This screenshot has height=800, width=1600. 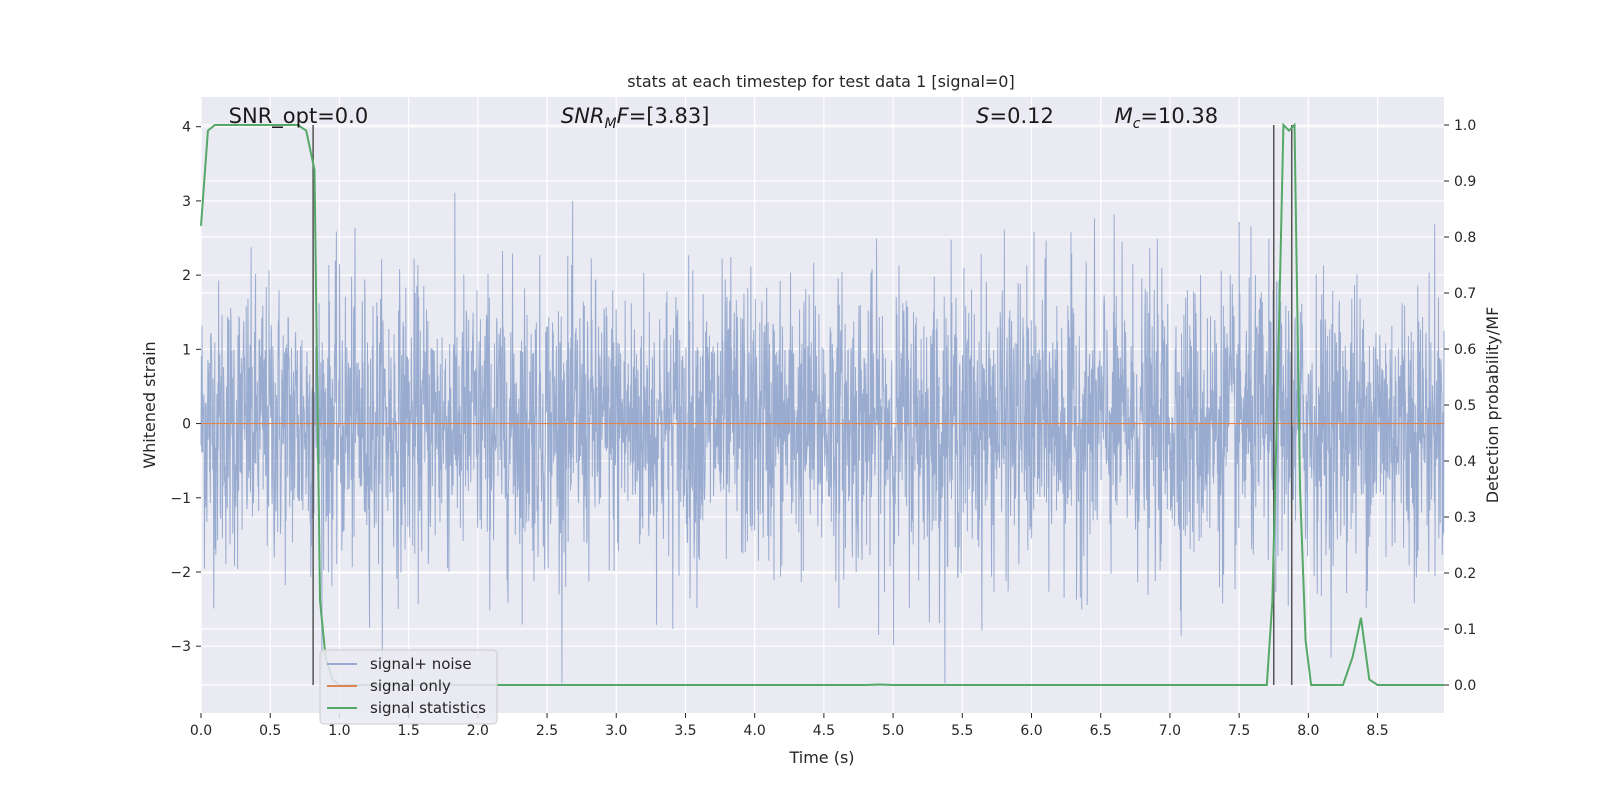 I want to click on y2-ticks: 0.0 0.1 0.2 0.3 0.4 0.5 0.6 0.7 0.8 0.9 1.0, so click(x=1460, y=406).